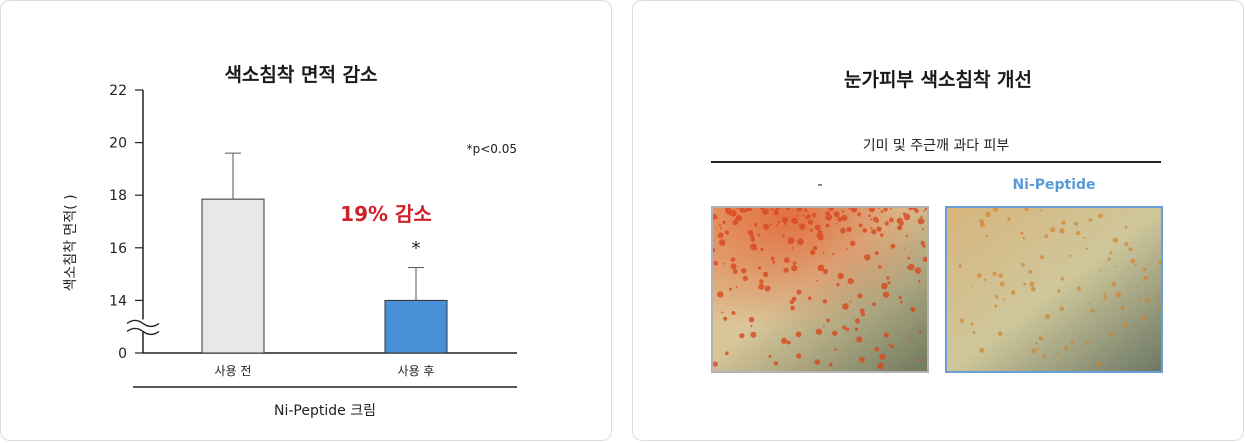 This screenshot has width=1245, height=443. What do you see at coordinates (416, 371) in the screenshot?
I see `x-tick-label: 사용 후` at bounding box center [416, 371].